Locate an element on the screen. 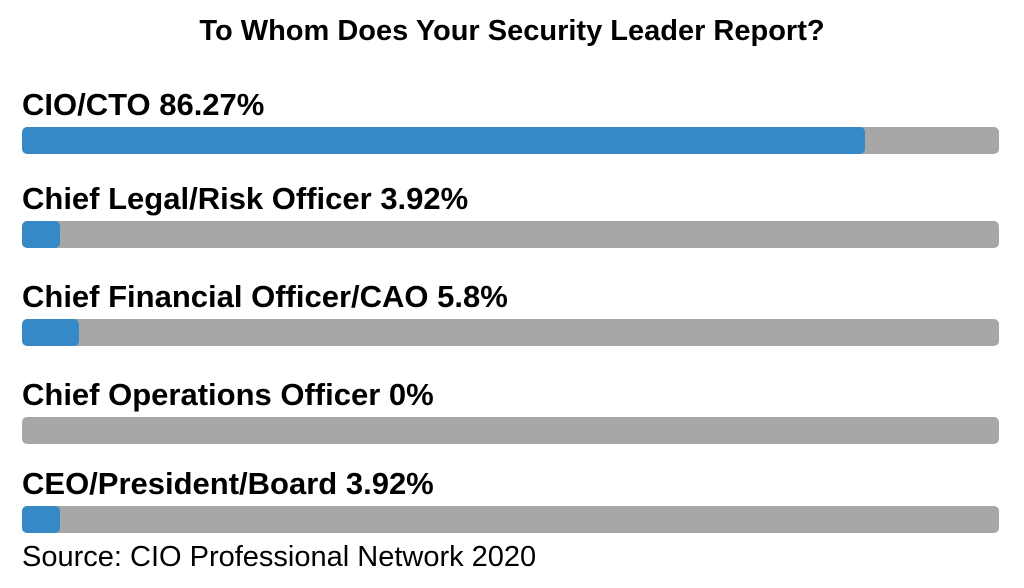 Image resolution: width=1024 pixels, height=588 pixels. bar-label: CIO/CTO 86.27% is located at coordinates (143, 104).